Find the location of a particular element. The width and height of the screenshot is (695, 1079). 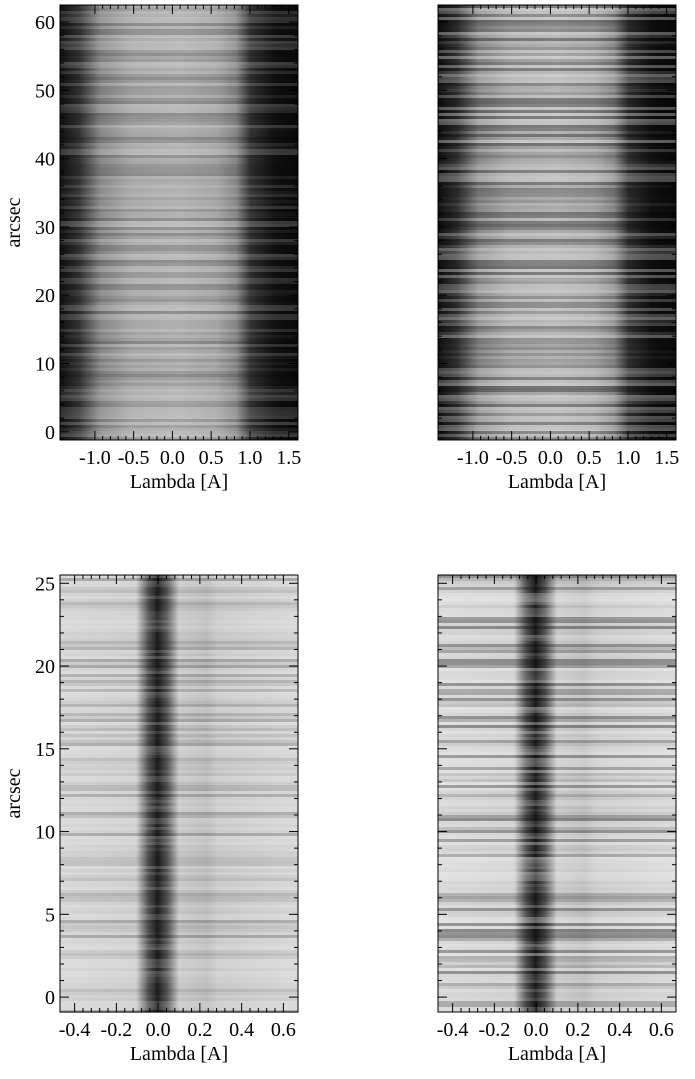

spectrum-image is located at coordinates (557, 222).